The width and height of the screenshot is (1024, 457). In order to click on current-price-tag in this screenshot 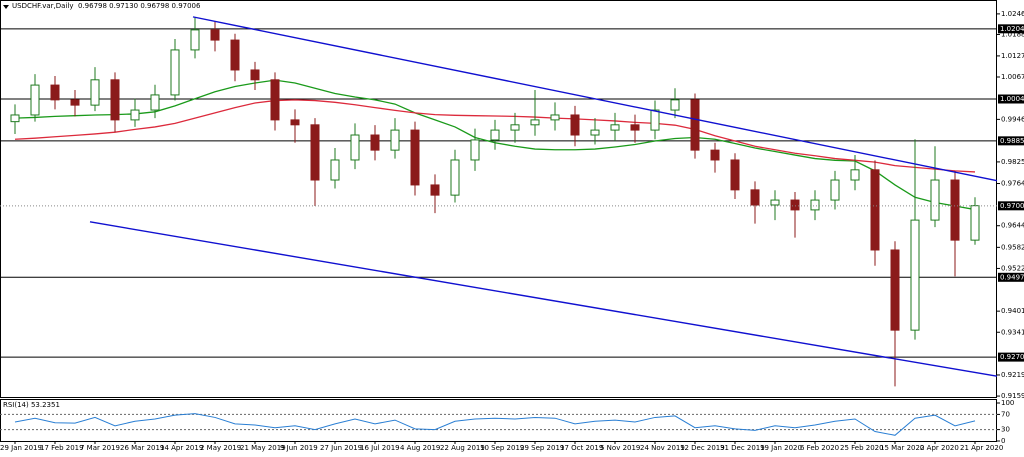, I will do `click(1011, 206)`.